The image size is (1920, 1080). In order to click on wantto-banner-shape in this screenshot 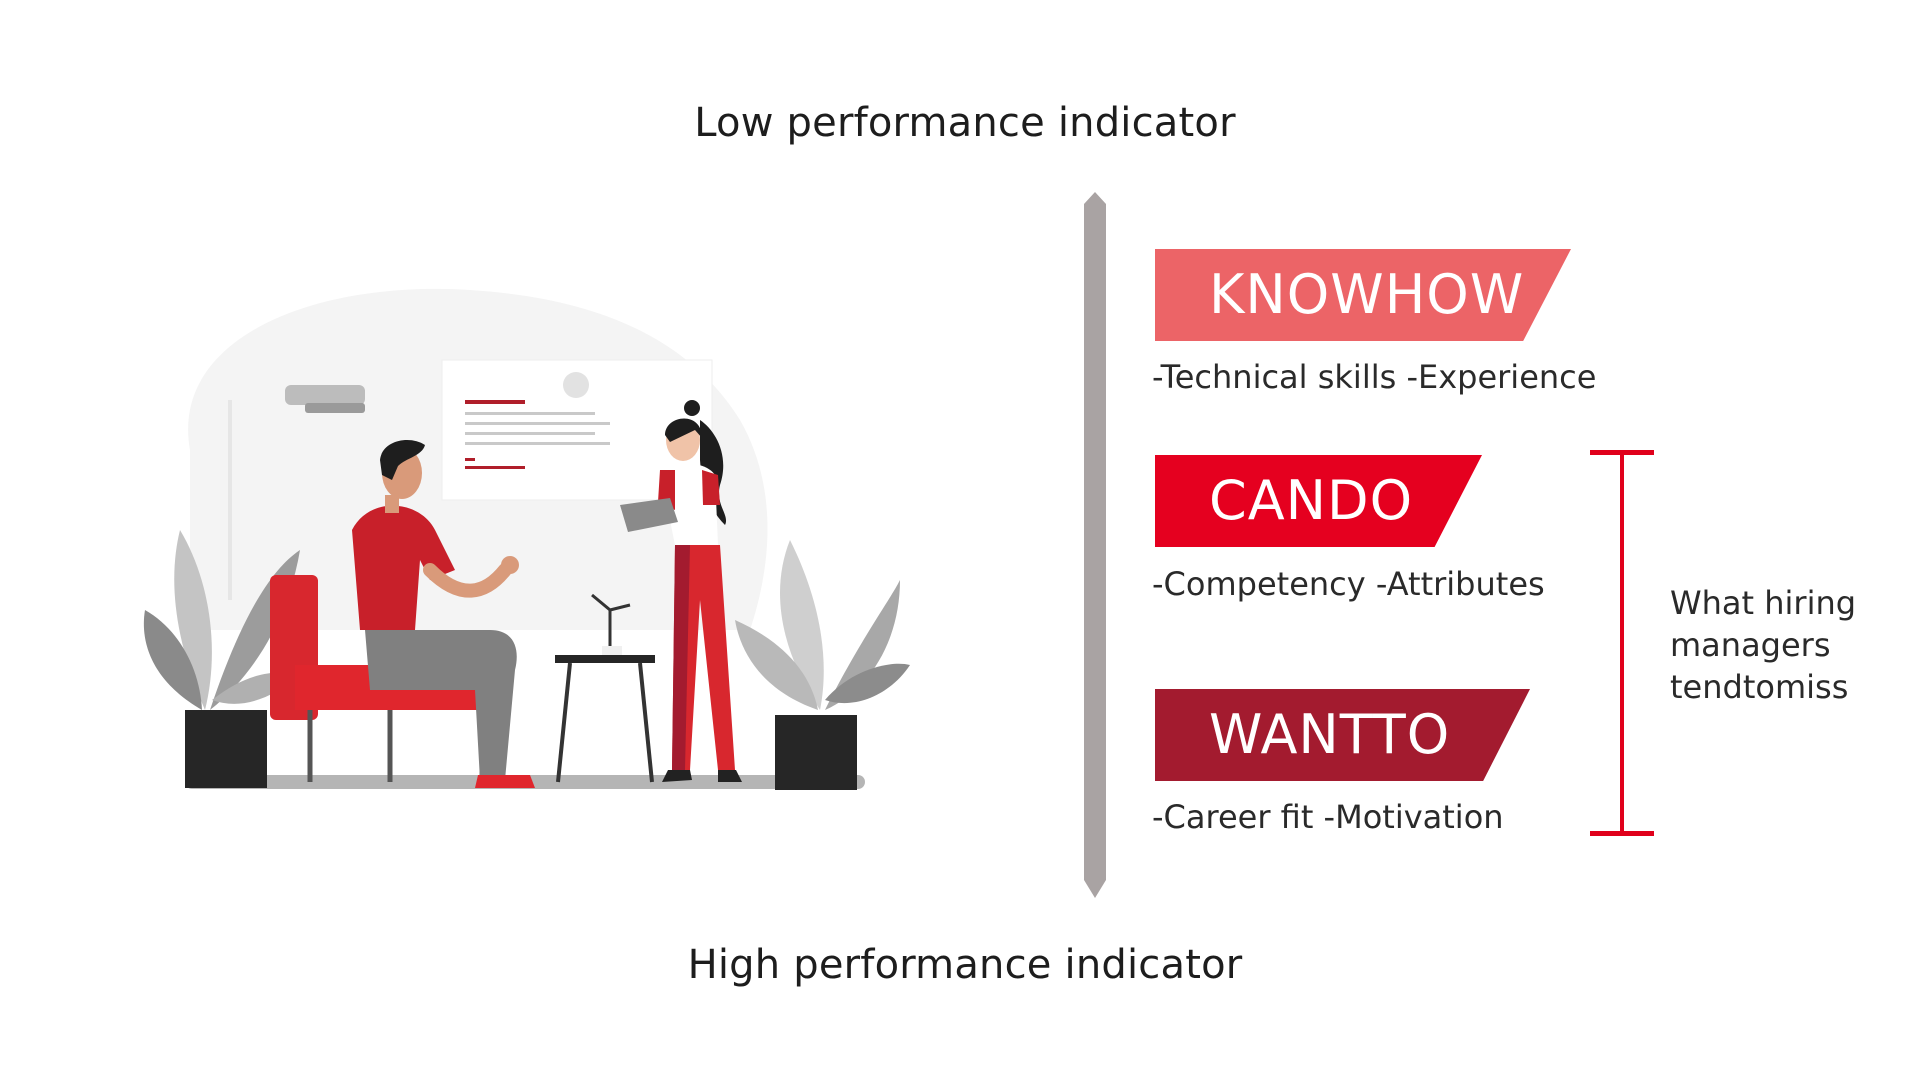, I will do `click(1342, 735)`.